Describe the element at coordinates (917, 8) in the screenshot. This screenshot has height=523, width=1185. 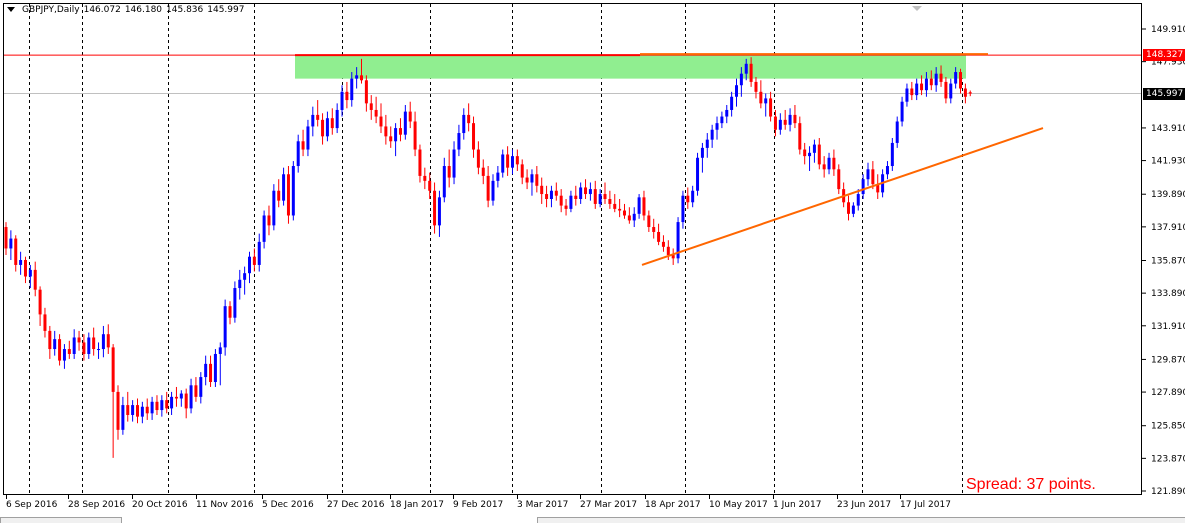
I see `scroll-marker-icon` at that location.